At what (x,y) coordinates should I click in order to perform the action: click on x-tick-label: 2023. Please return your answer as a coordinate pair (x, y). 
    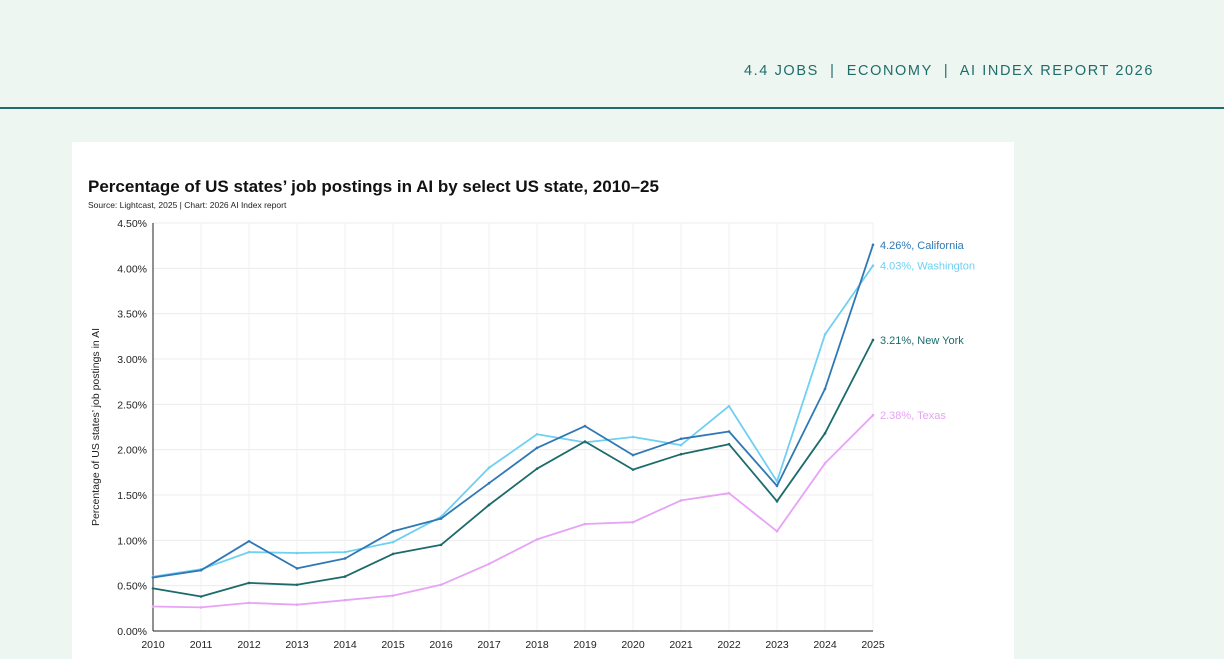
    Looking at the image, I should click on (777, 645).